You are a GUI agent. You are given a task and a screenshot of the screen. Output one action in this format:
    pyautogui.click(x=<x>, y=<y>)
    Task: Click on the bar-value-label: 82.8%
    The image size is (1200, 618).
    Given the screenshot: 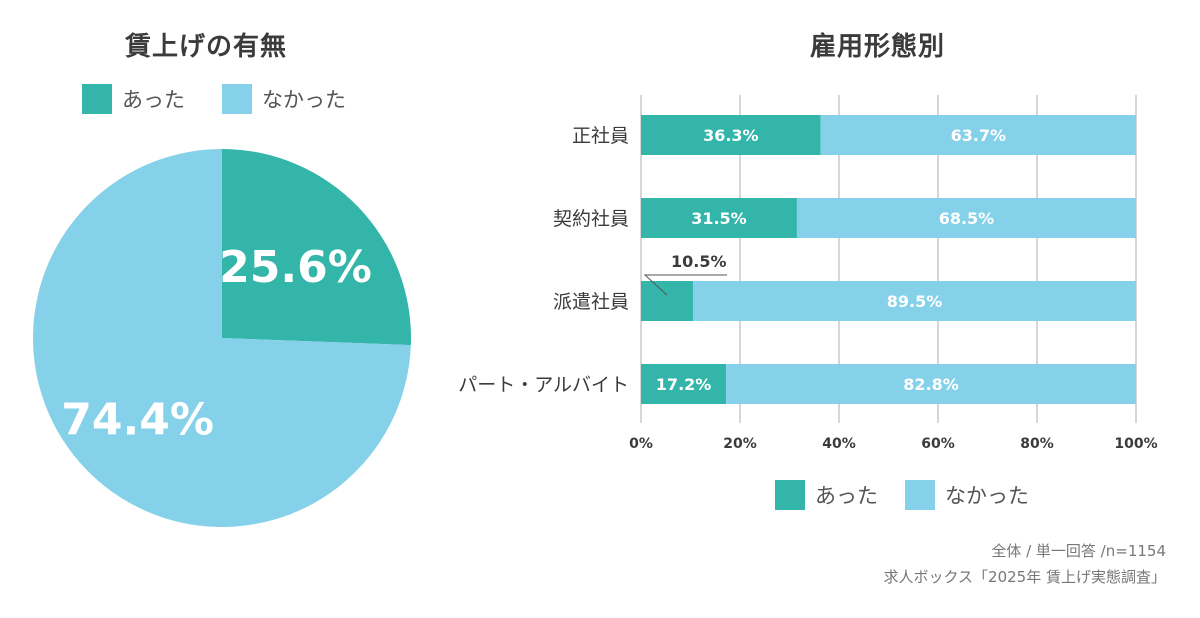 What is the action you would take?
    pyautogui.click(x=931, y=384)
    